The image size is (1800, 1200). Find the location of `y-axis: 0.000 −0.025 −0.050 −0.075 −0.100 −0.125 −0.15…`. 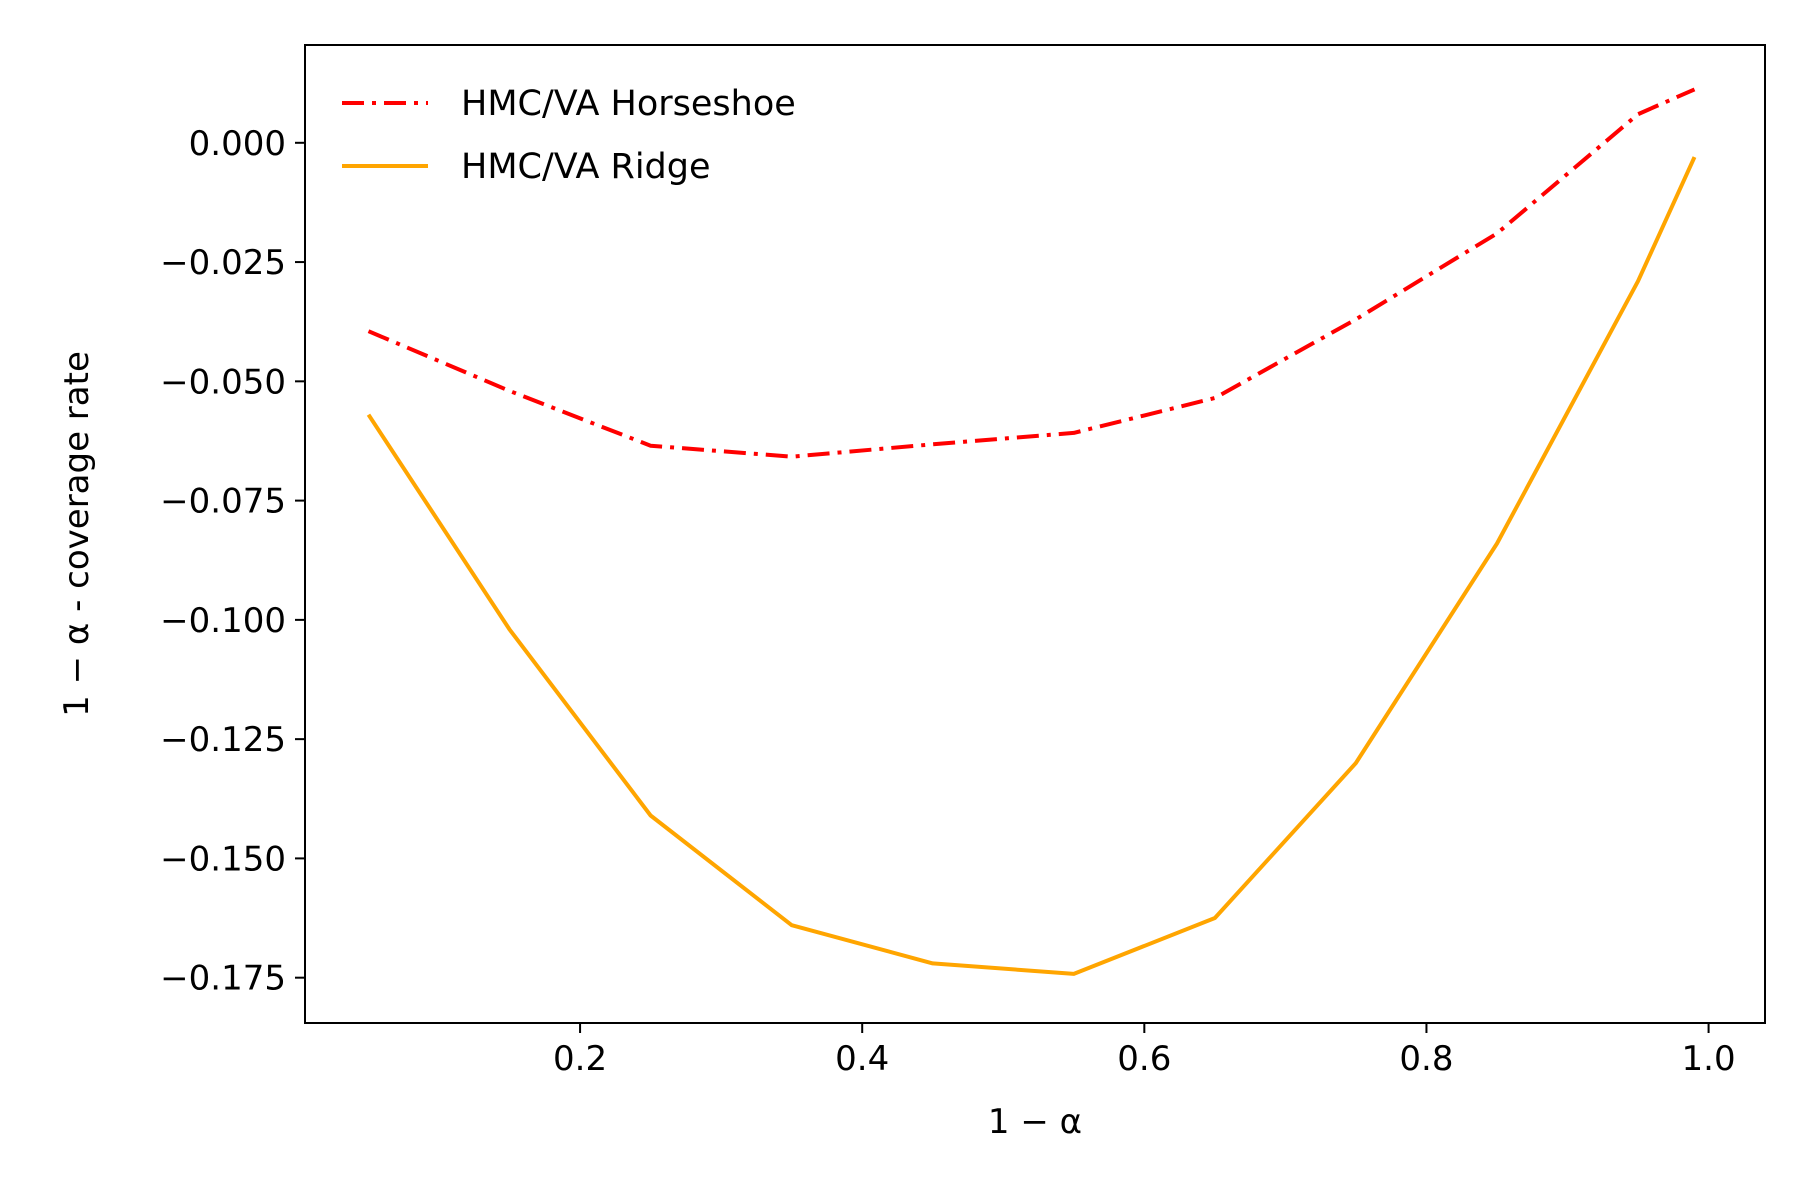

y-axis: 0.000 −0.025 −0.050 −0.075 −0.100 −0.125 −0.15… is located at coordinates (232, 561).